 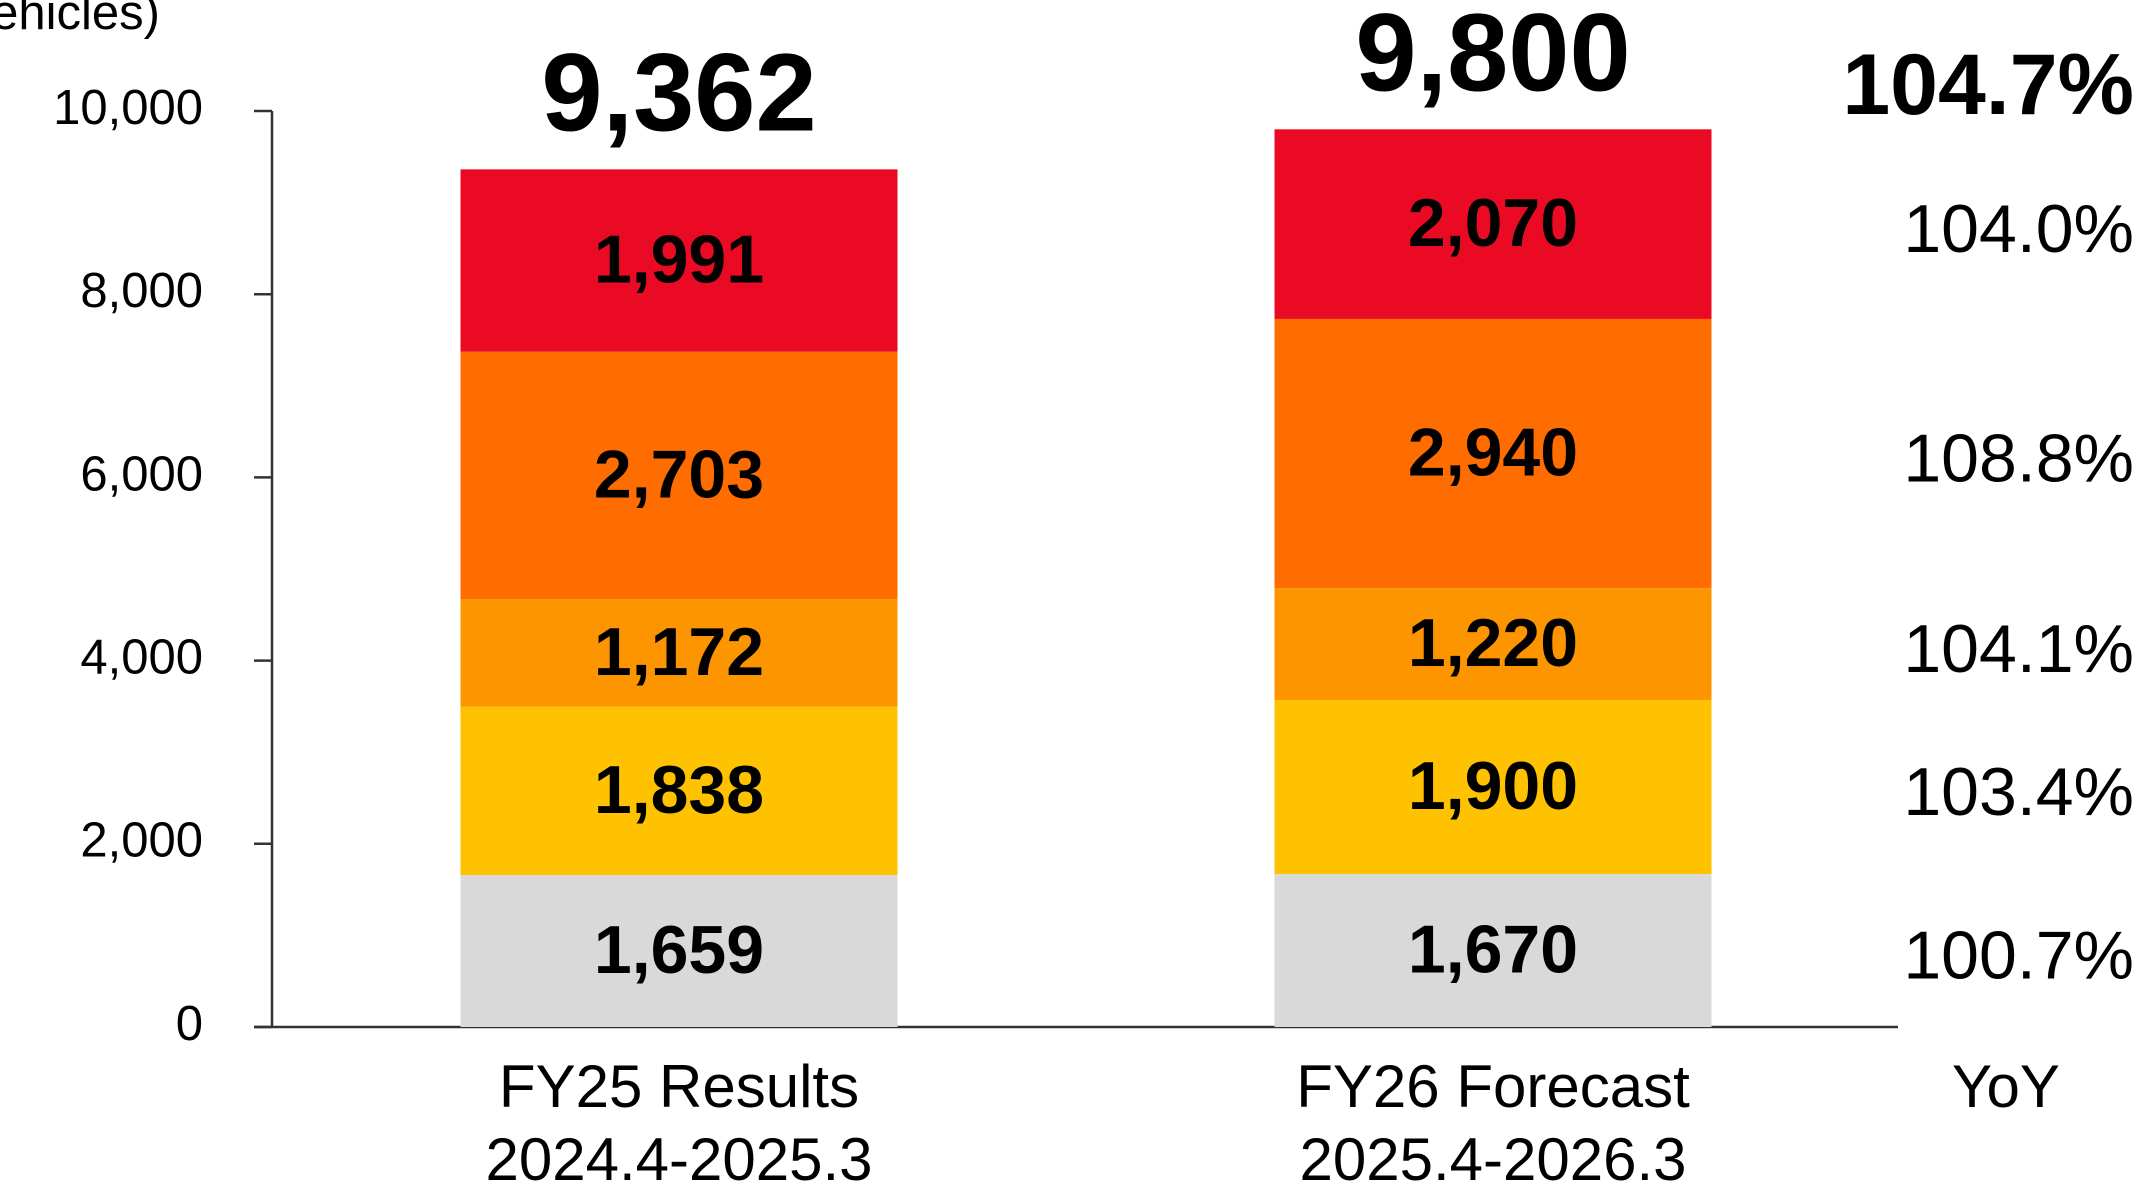 What do you see at coordinates (141, 841) in the screenshot?
I see `y-tick-label: 2,000` at bounding box center [141, 841].